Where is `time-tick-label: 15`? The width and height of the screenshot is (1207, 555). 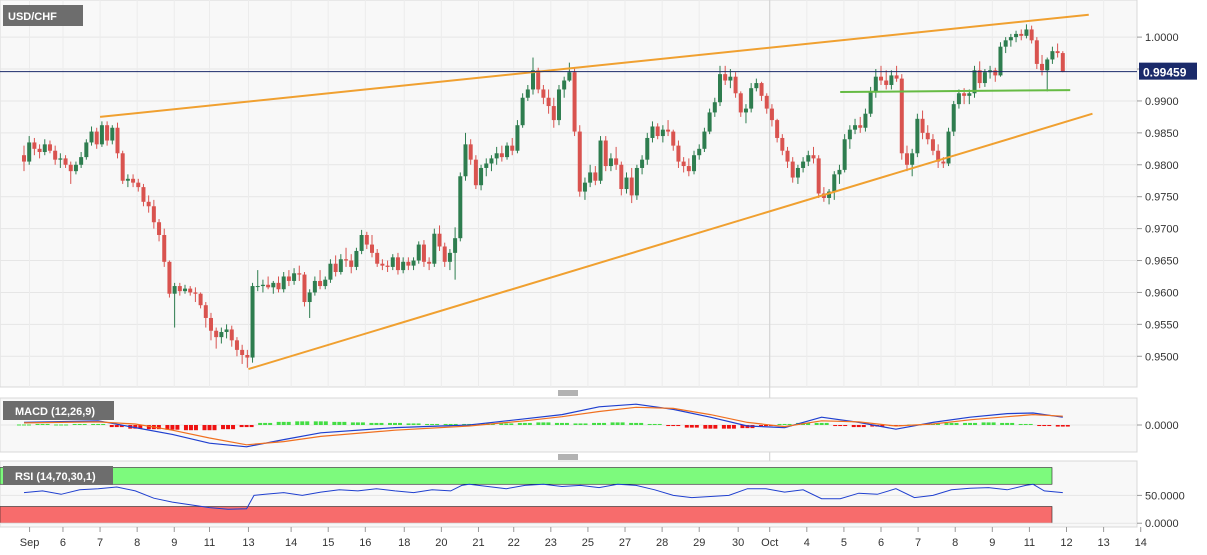 time-tick-label: 15 is located at coordinates (328, 543).